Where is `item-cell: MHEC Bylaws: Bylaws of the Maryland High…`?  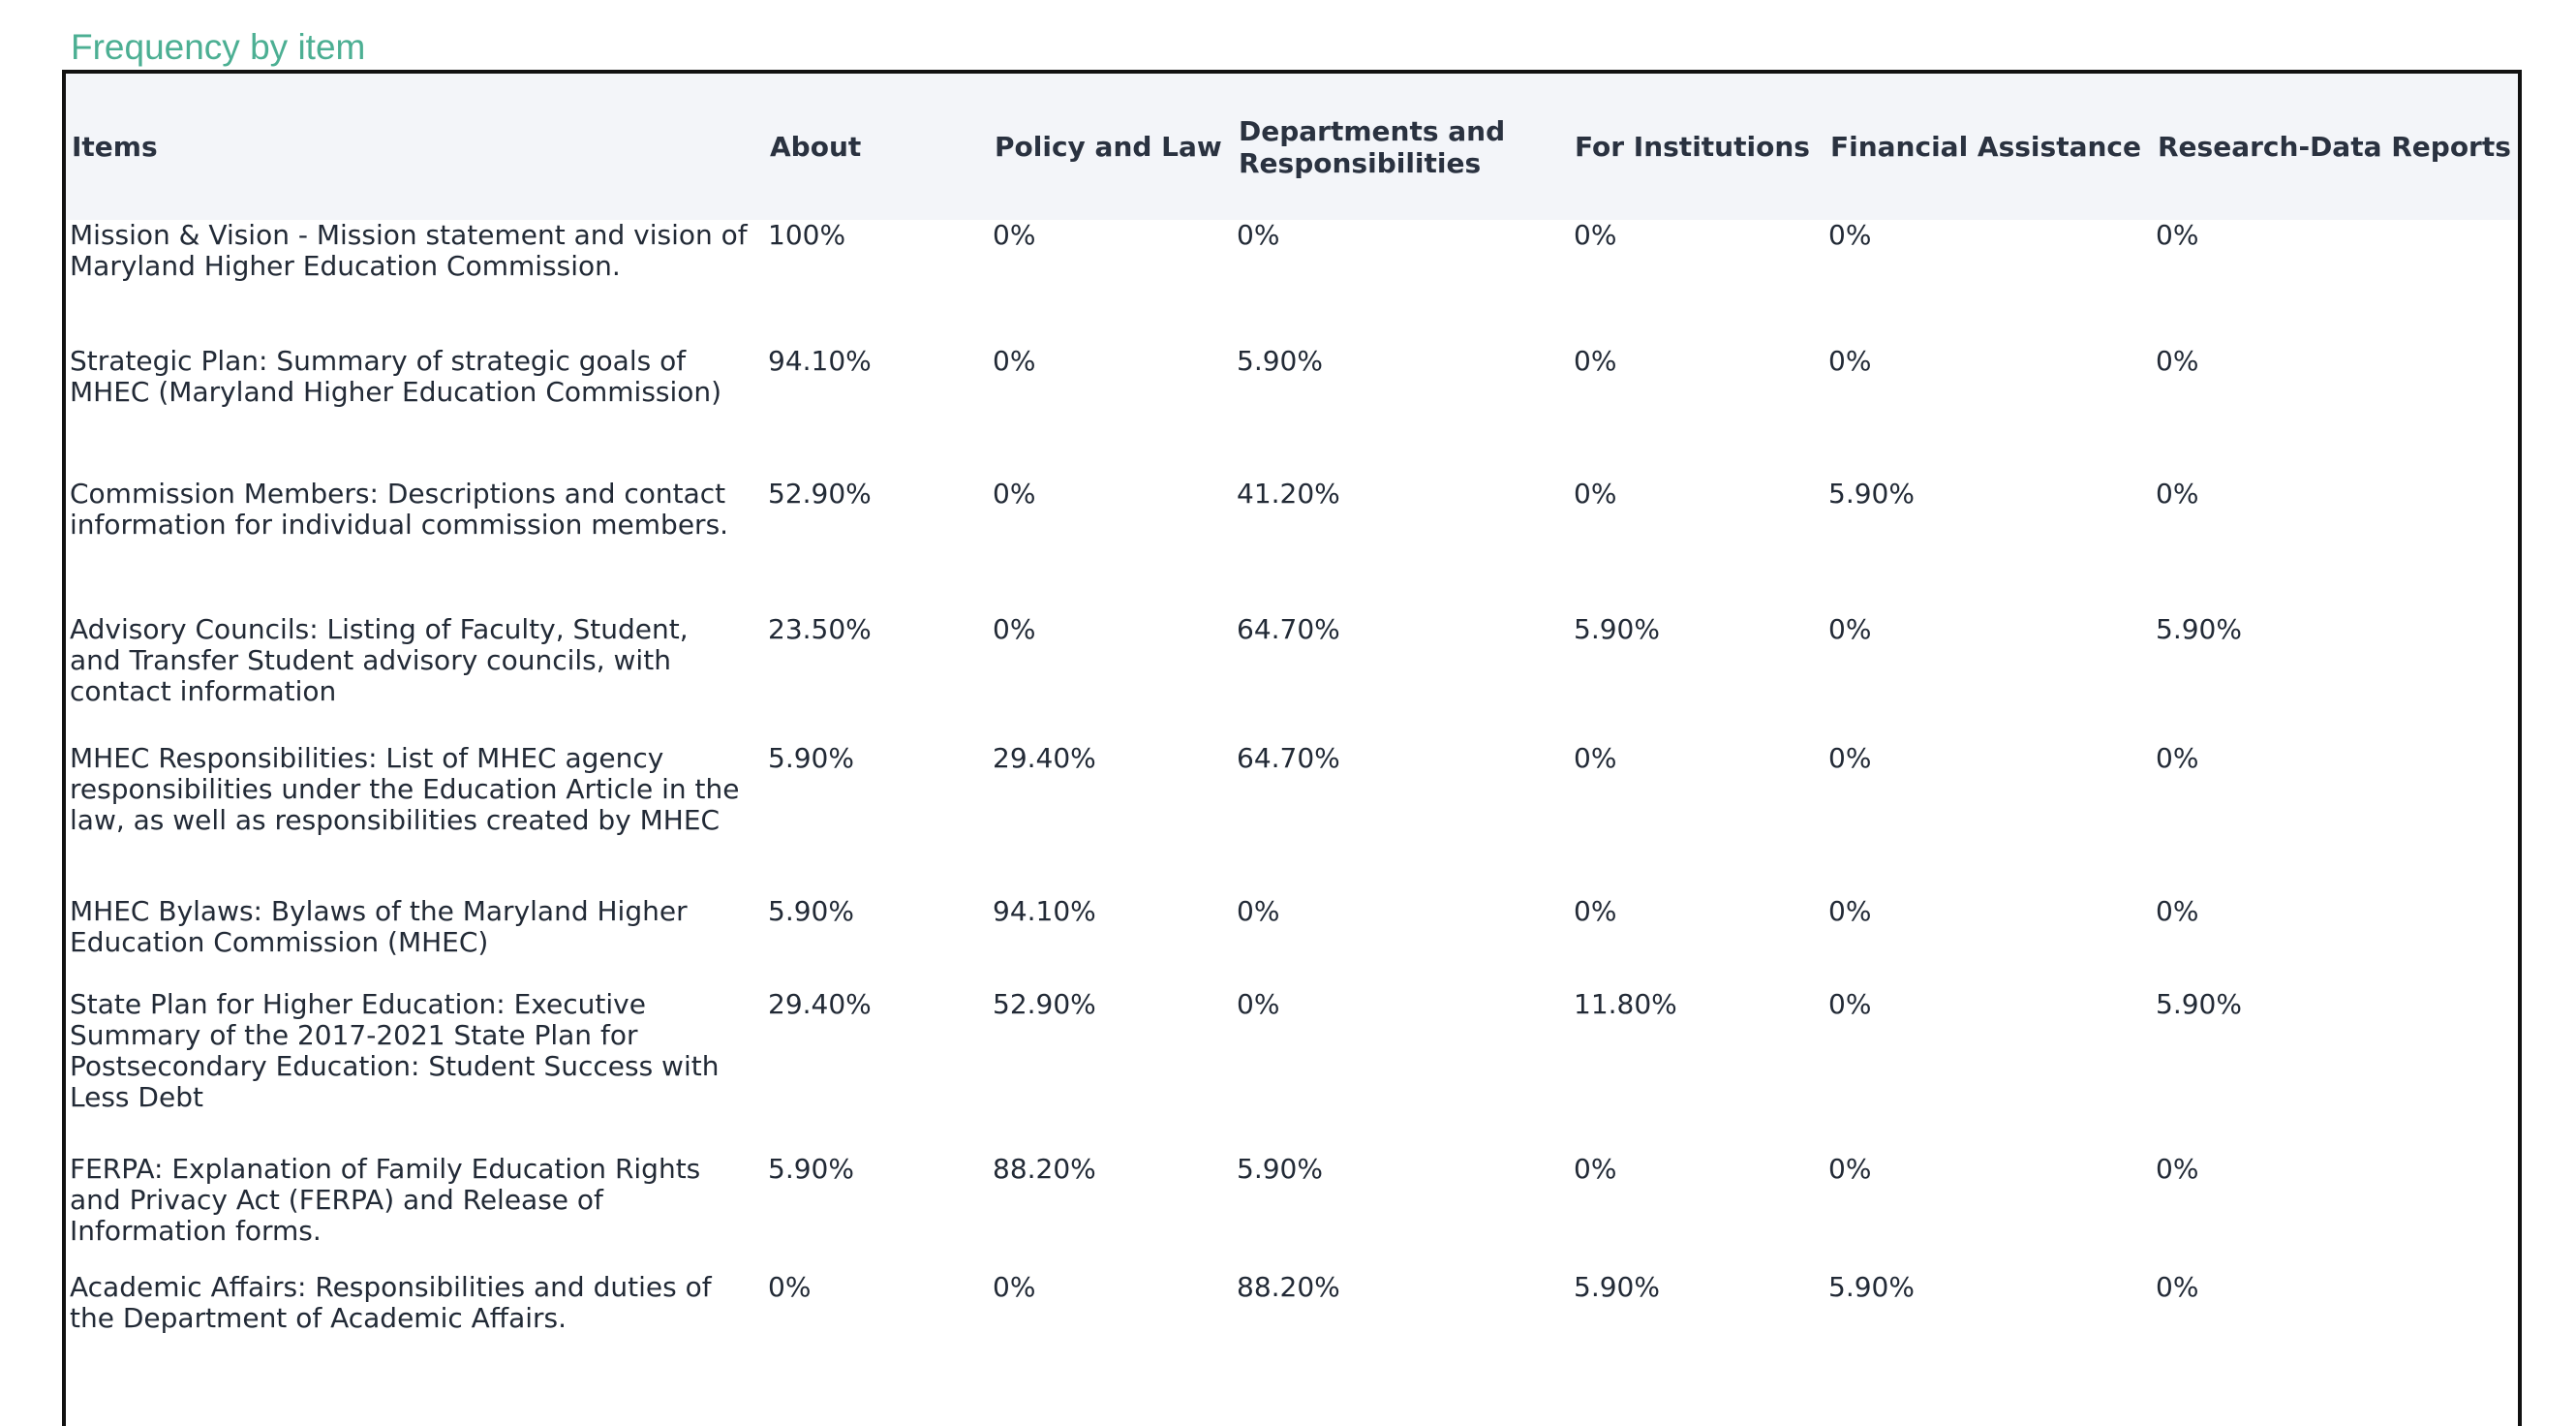 item-cell: MHEC Bylaws: Bylaws of the Maryland High… is located at coordinates (379, 926).